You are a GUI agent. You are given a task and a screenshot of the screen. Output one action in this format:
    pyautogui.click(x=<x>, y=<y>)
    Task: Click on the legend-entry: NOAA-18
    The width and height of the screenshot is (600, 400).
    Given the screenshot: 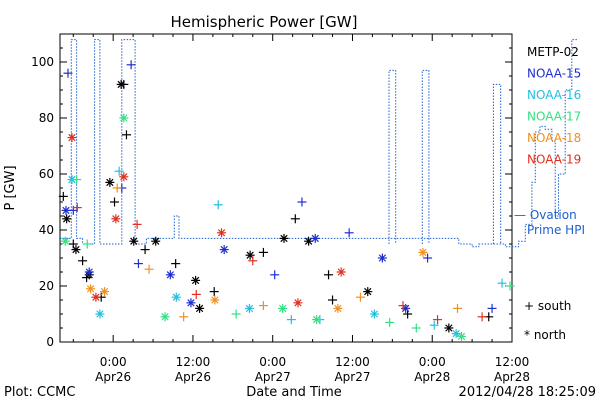 What is the action you would take?
    pyautogui.click(x=554, y=138)
    